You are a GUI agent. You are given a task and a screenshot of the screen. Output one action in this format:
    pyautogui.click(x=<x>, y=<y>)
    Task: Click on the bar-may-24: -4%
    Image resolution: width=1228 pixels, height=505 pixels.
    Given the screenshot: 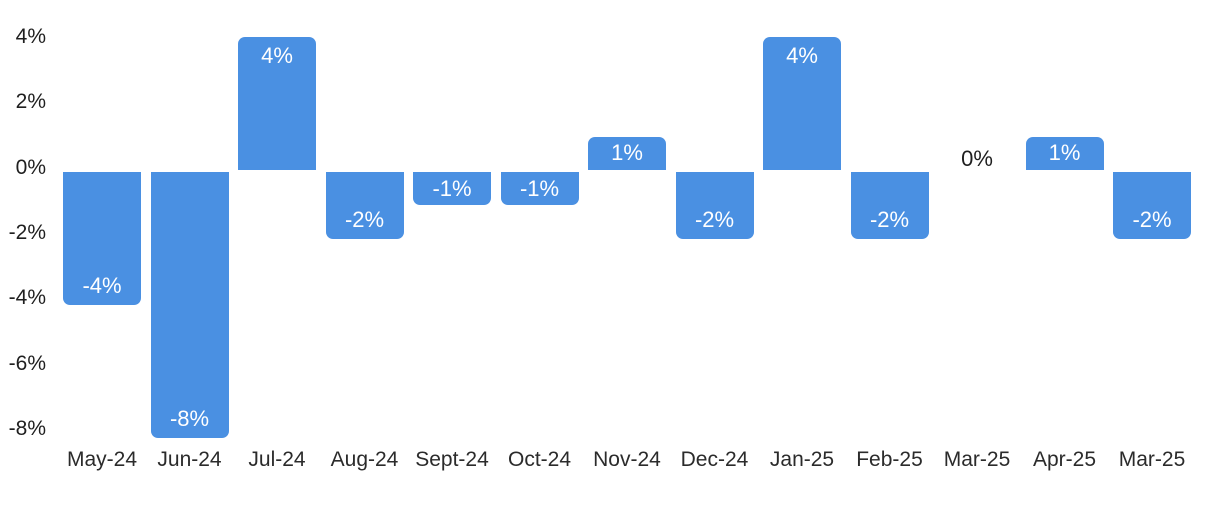 What is the action you would take?
    pyautogui.click(x=102, y=239)
    